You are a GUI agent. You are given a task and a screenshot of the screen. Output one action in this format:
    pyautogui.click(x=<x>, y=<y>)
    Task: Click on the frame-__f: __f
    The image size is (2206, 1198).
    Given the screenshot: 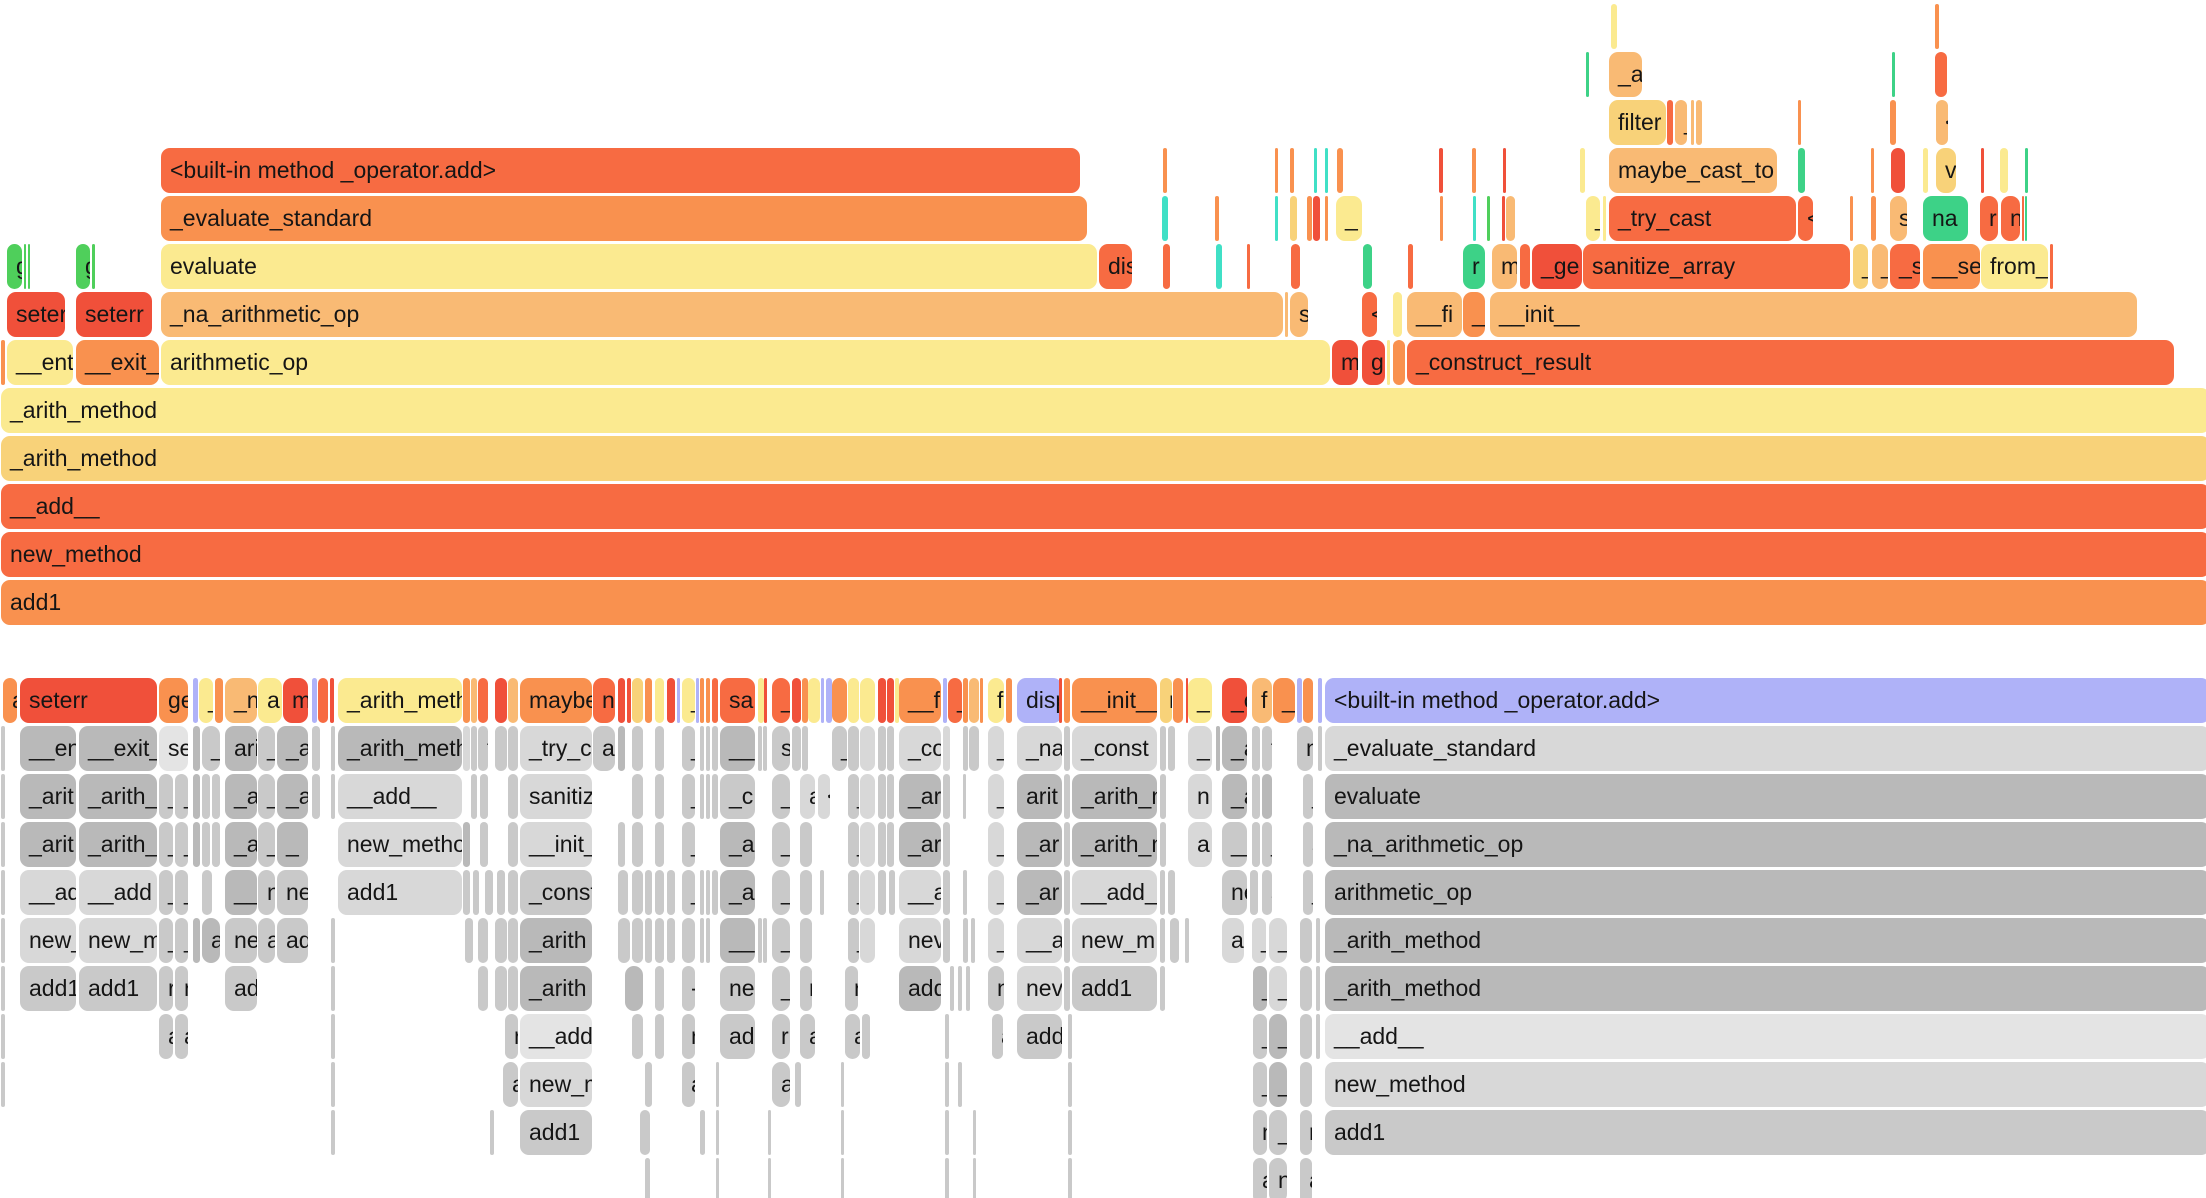 What is the action you would take?
    pyautogui.click(x=920, y=700)
    